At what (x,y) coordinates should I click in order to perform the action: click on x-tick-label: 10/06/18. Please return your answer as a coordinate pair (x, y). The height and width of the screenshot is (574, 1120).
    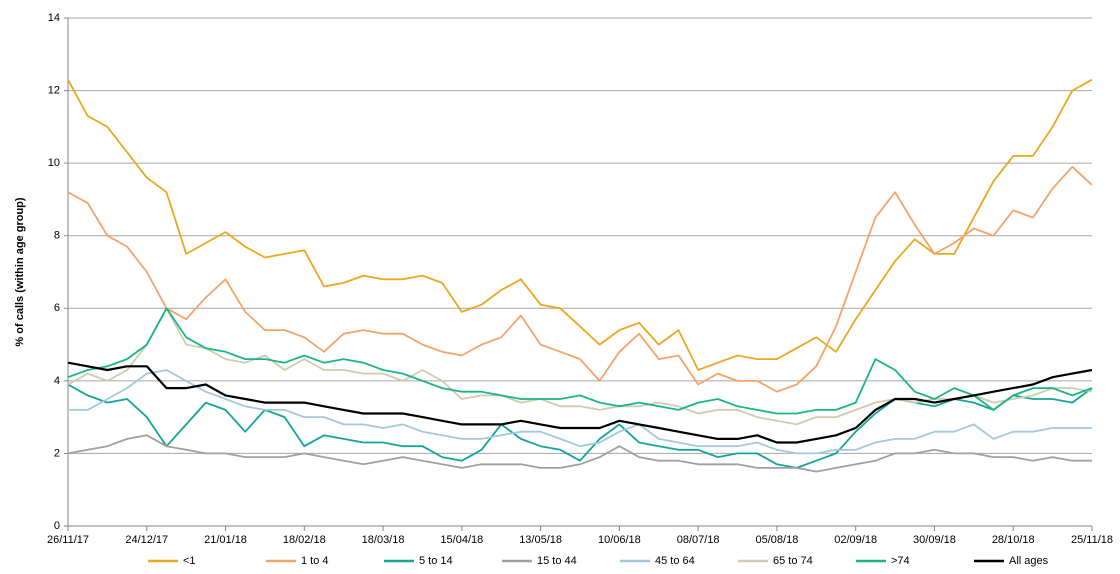
    Looking at the image, I should click on (619, 540).